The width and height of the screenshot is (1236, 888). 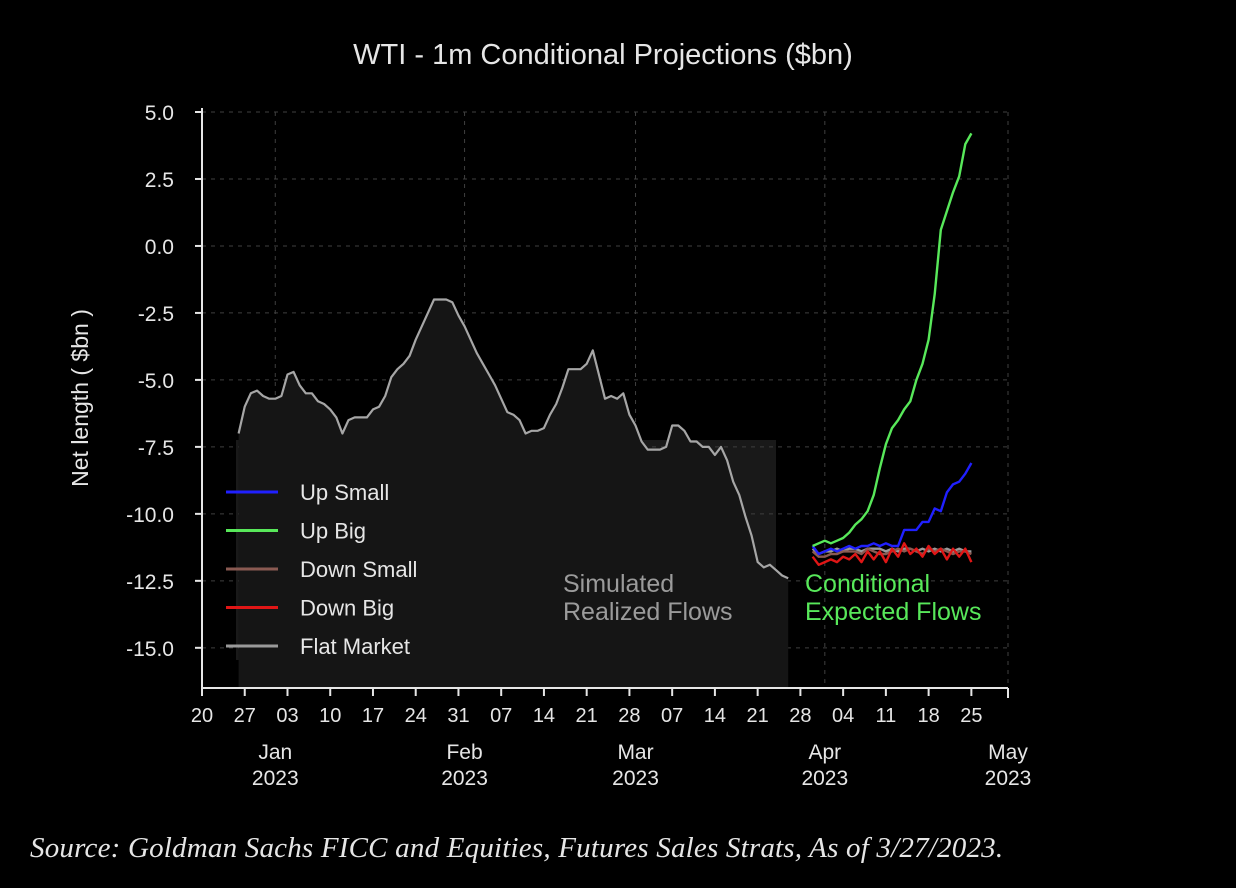 I want to click on annotation-realized-line1: Simulated, so click(x=618, y=584).